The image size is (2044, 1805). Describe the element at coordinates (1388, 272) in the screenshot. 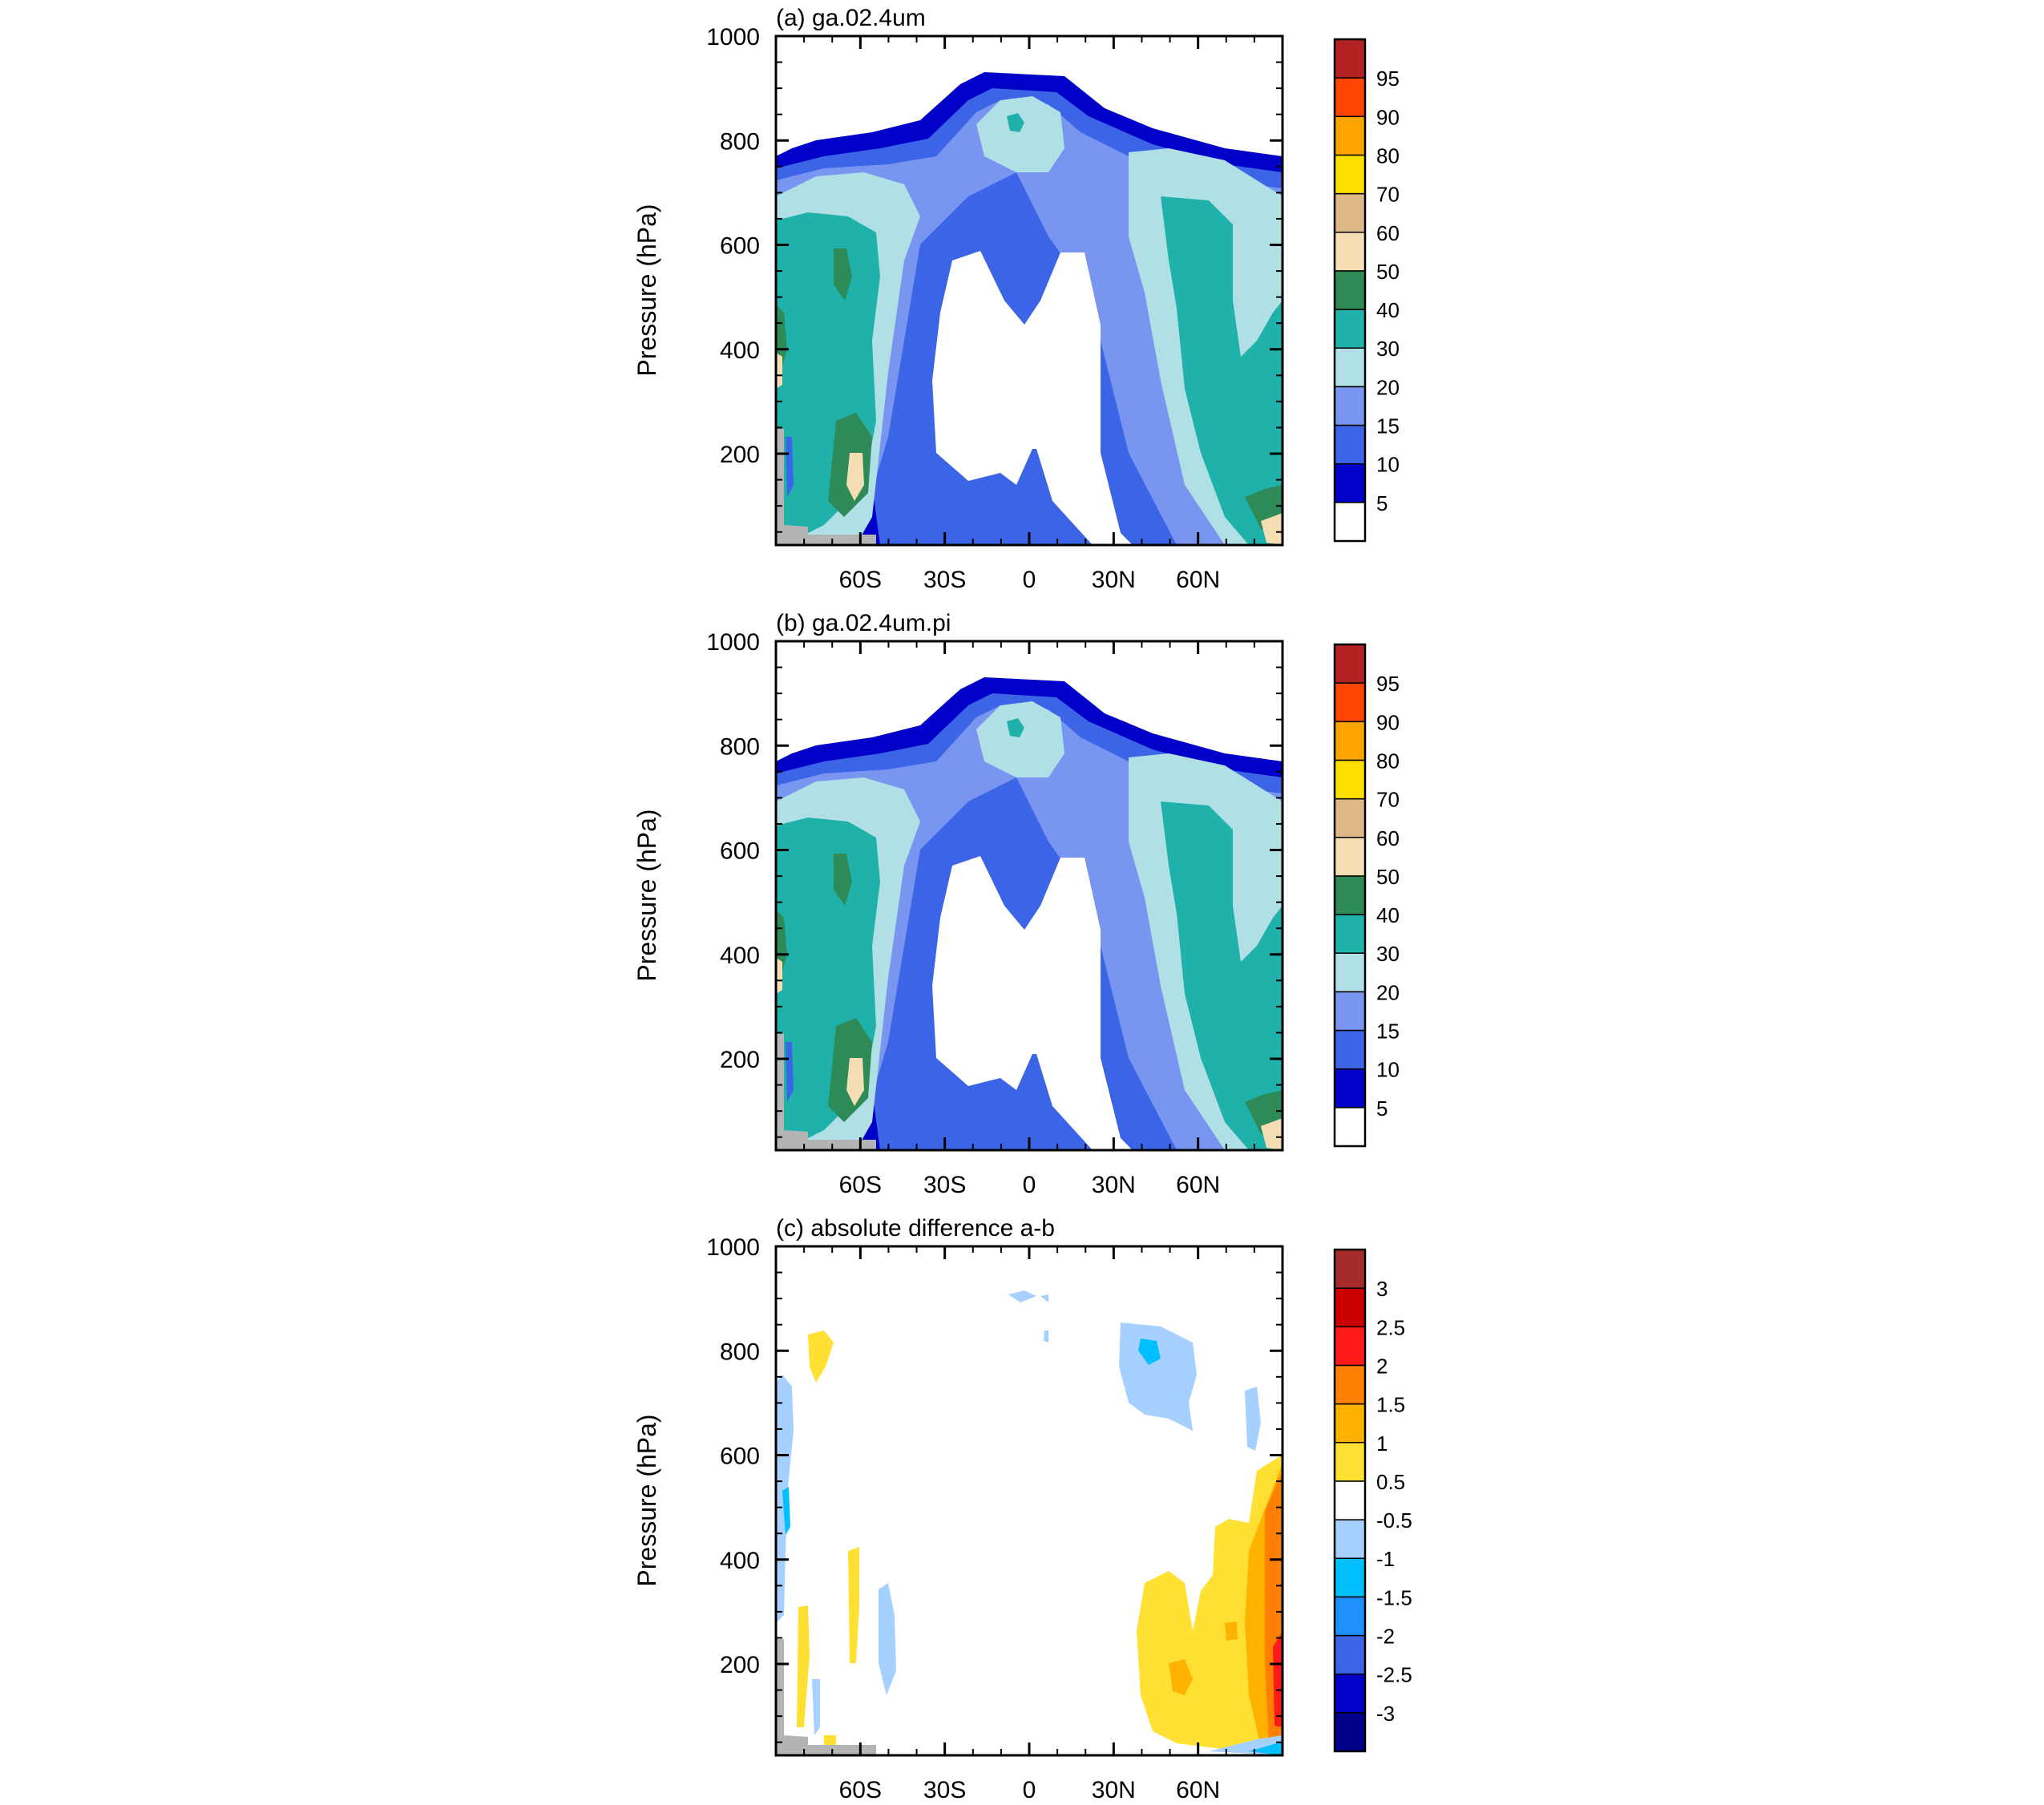

I see `colorbar-label: 50` at that location.